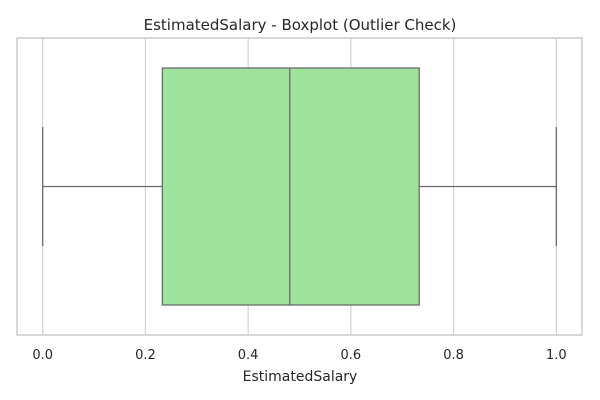  What do you see at coordinates (42, 355) in the screenshot?
I see `x-tick-label: 0.0` at bounding box center [42, 355].